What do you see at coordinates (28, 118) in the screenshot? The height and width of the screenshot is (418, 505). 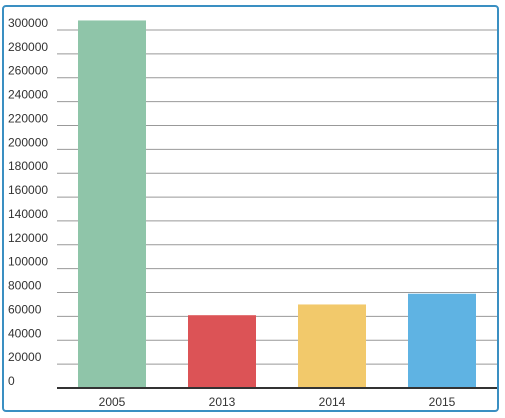 I see `y-tick-label: 220000` at bounding box center [28, 118].